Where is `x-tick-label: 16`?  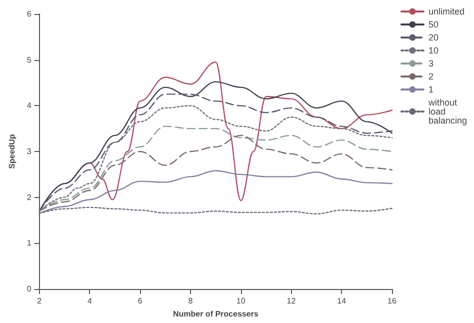
x-tick-label: 16 is located at coordinates (392, 301).